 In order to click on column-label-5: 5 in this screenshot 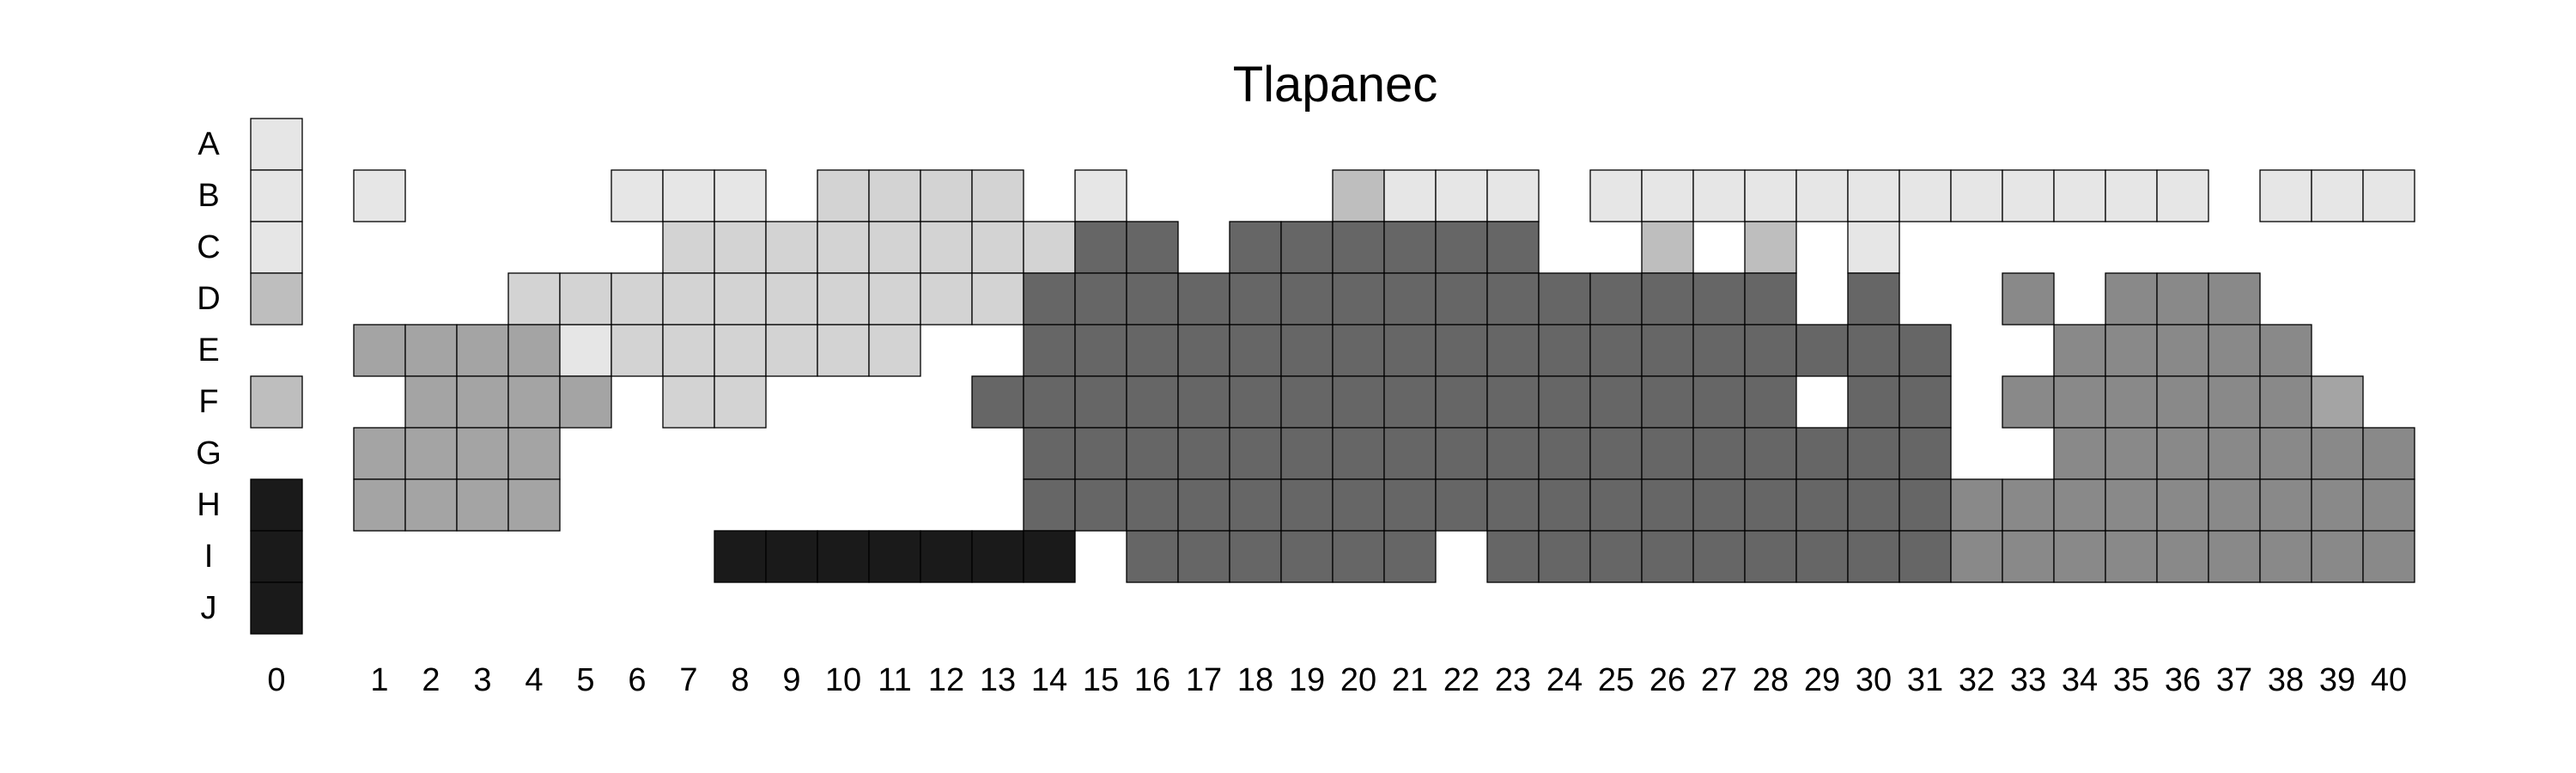, I will do `click(585, 680)`.